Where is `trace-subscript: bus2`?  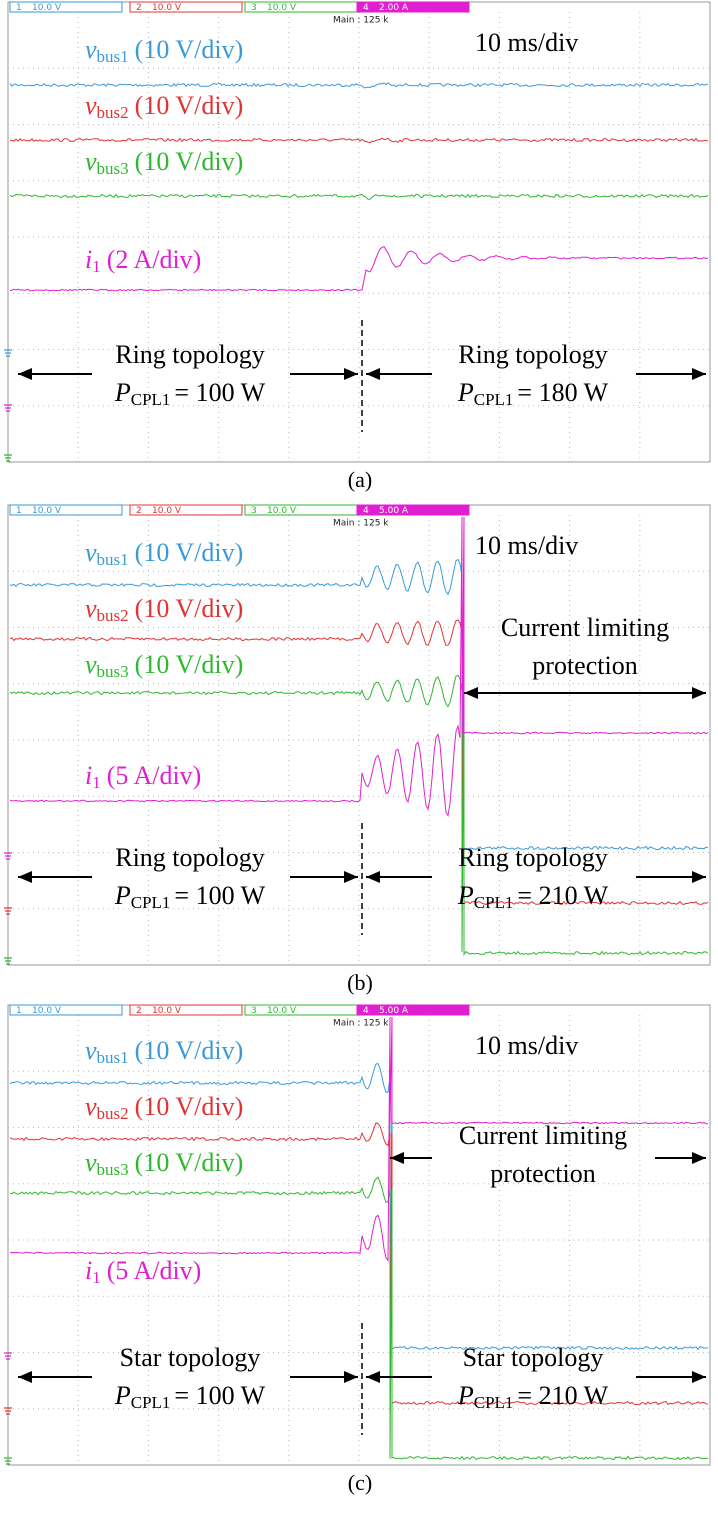
trace-subscript: bus2 is located at coordinates (113, 615).